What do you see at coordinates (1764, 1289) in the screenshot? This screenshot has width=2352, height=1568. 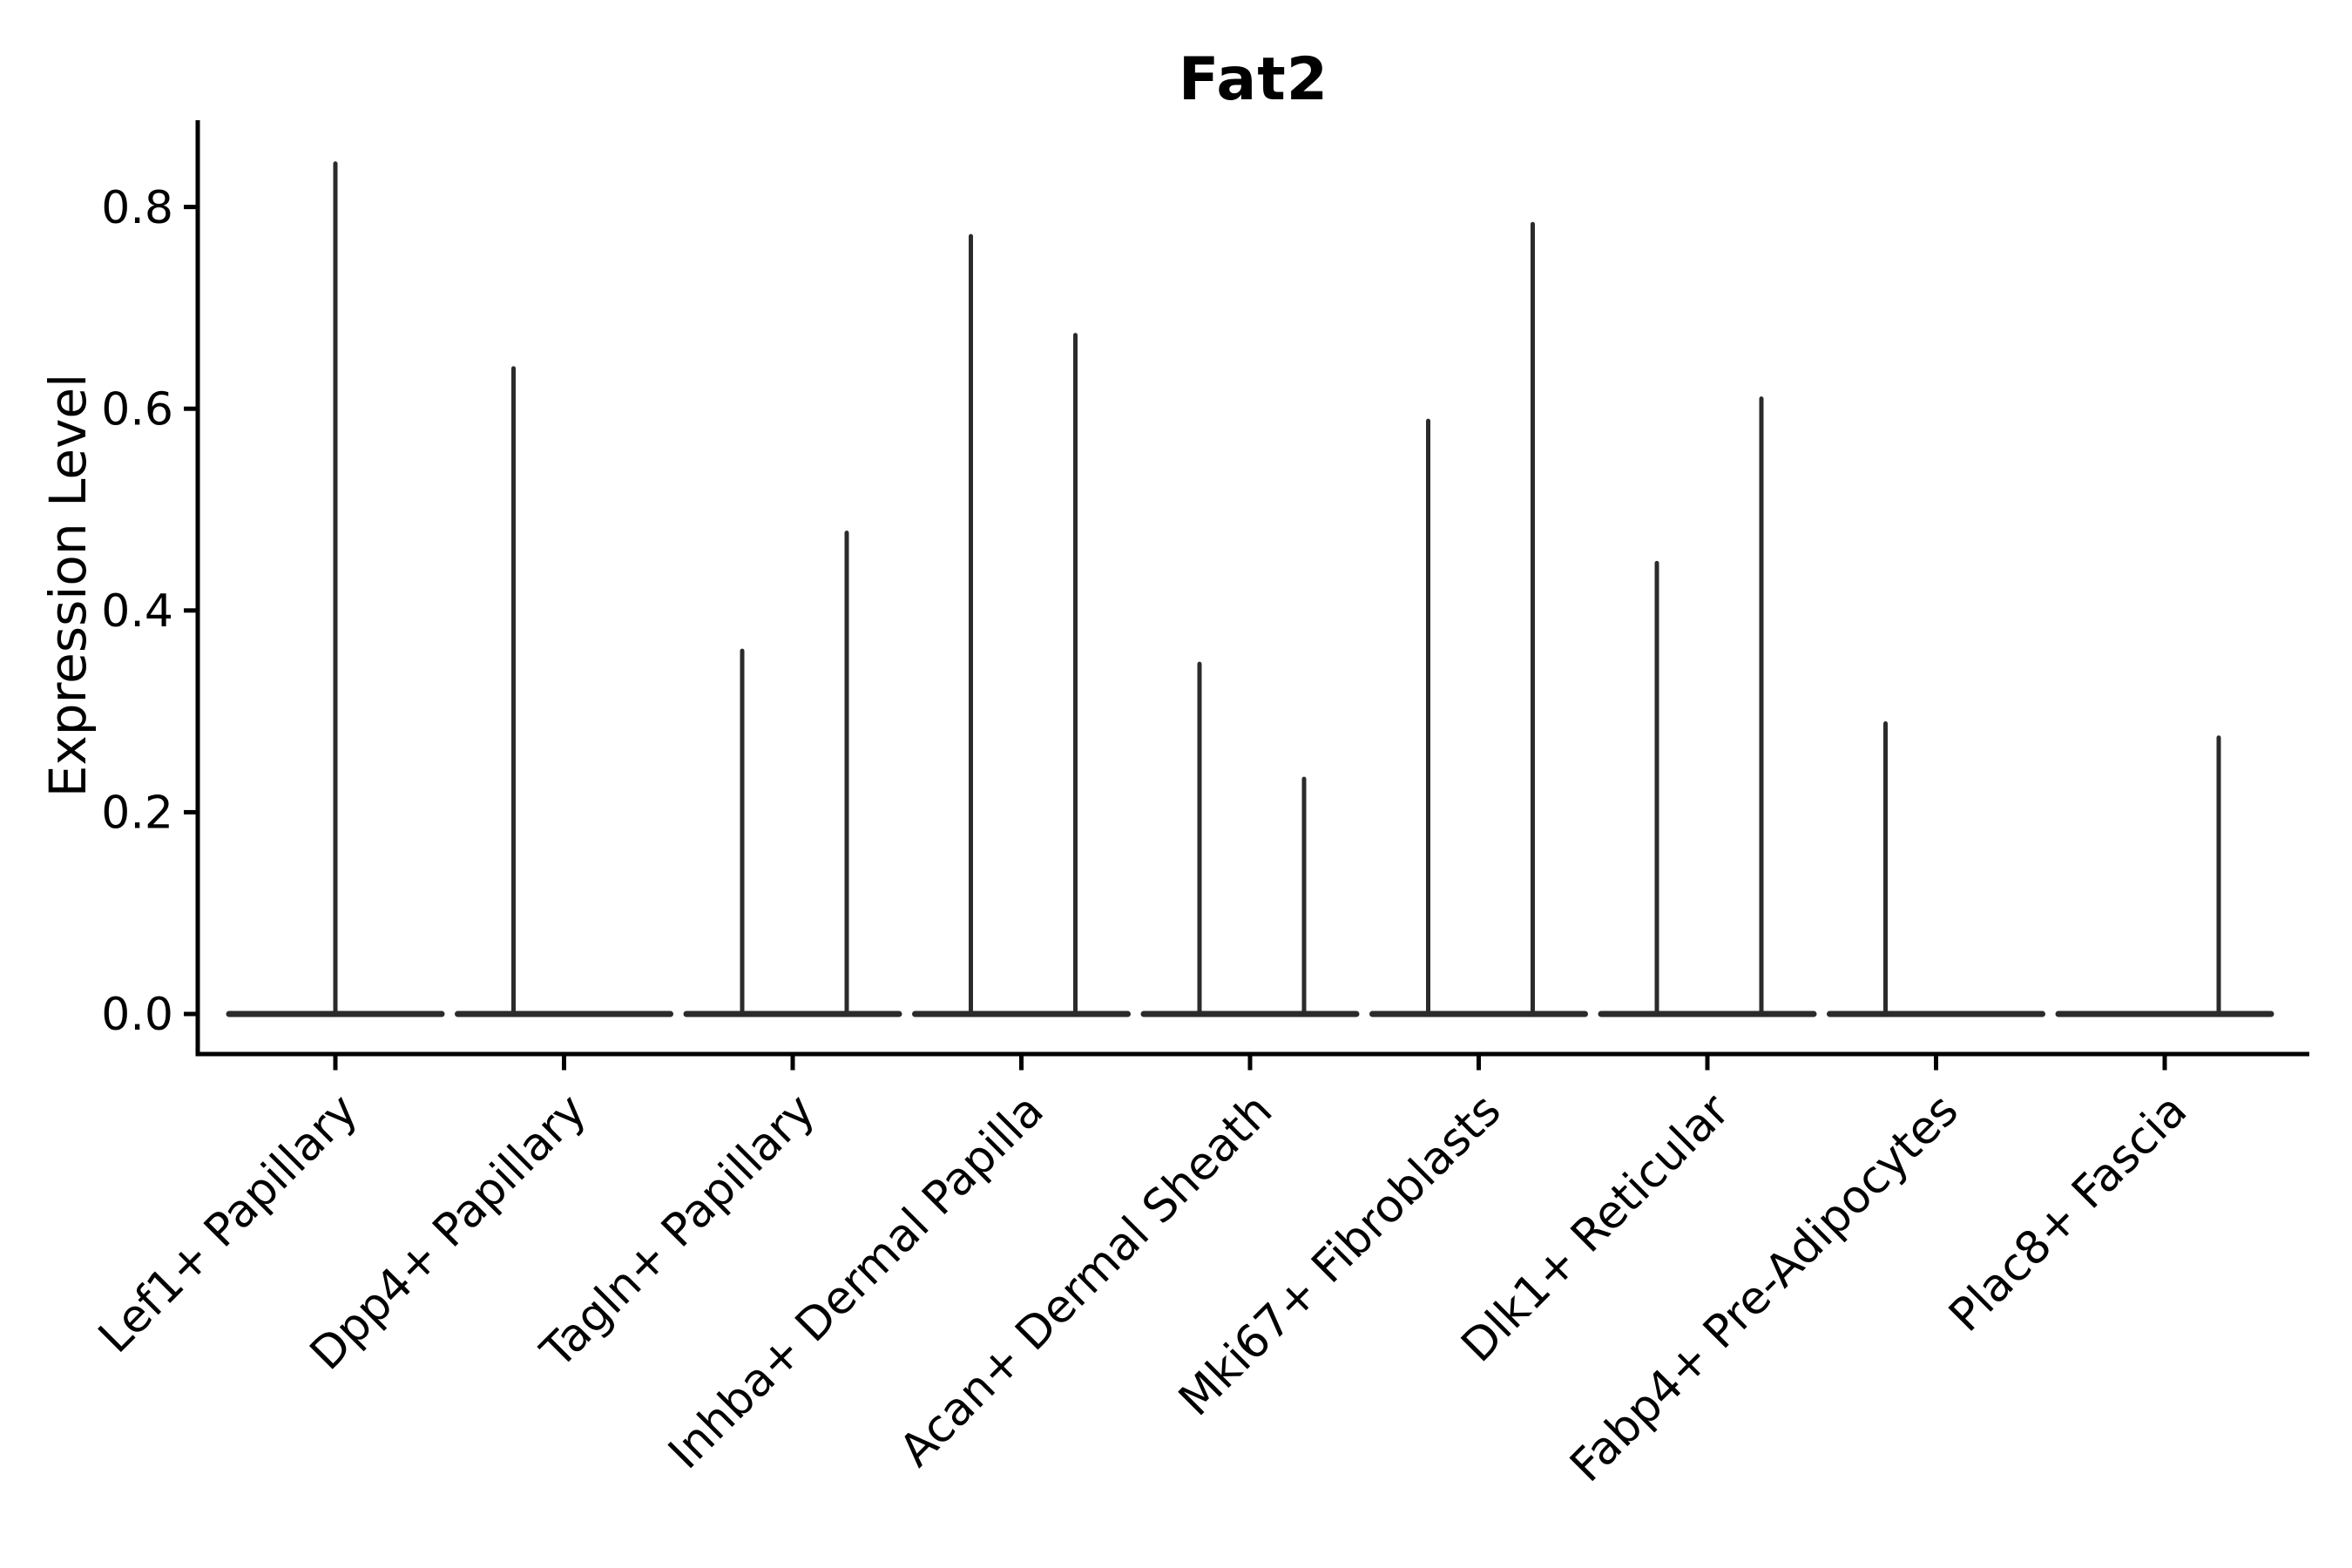 I see `x-tick-label: Fabp4+ Pre-Adipocytes` at bounding box center [1764, 1289].